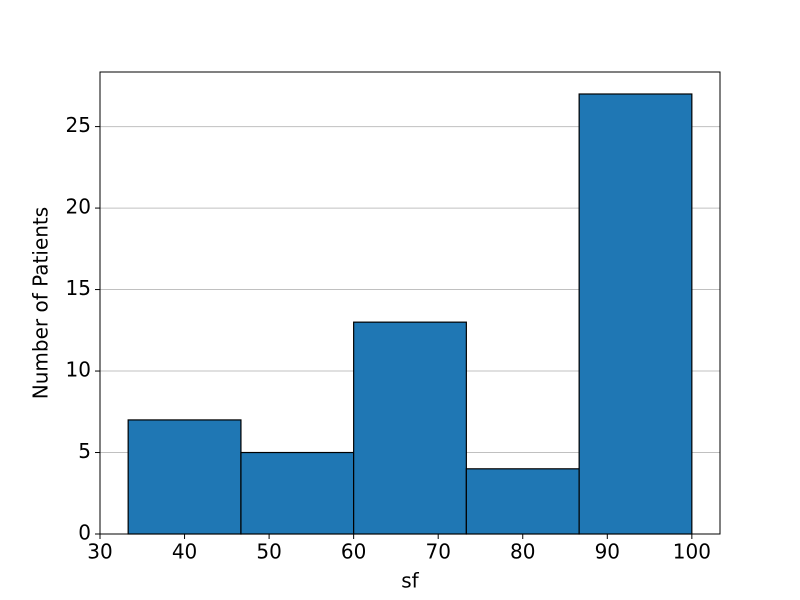 The image size is (800, 600). I want to click on x-tick-label: 50, so click(268, 552).